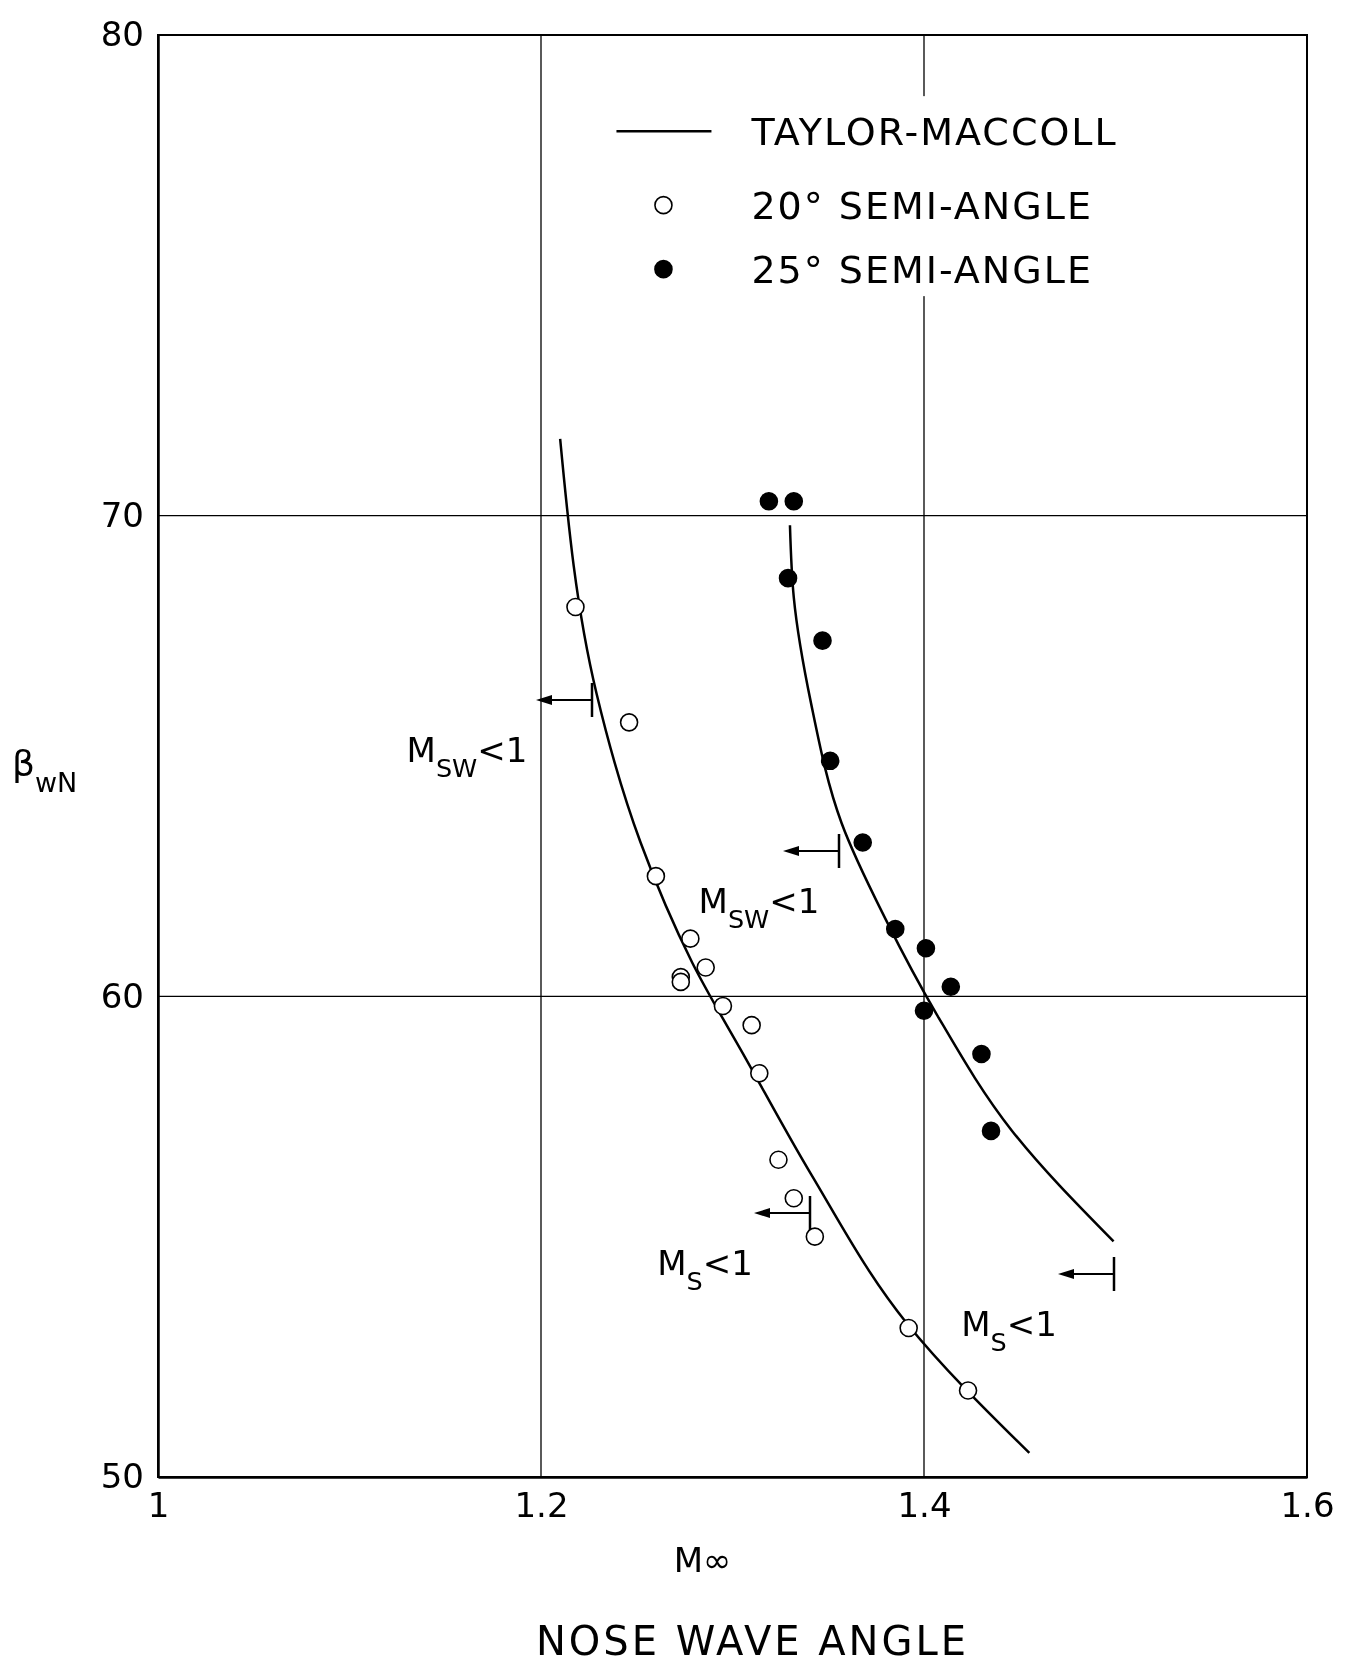  What do you see at coordinates (1307, 1505) in the screenshot?
I see `x-tick-label: 1.6` at bounding box center [1307, 1505].